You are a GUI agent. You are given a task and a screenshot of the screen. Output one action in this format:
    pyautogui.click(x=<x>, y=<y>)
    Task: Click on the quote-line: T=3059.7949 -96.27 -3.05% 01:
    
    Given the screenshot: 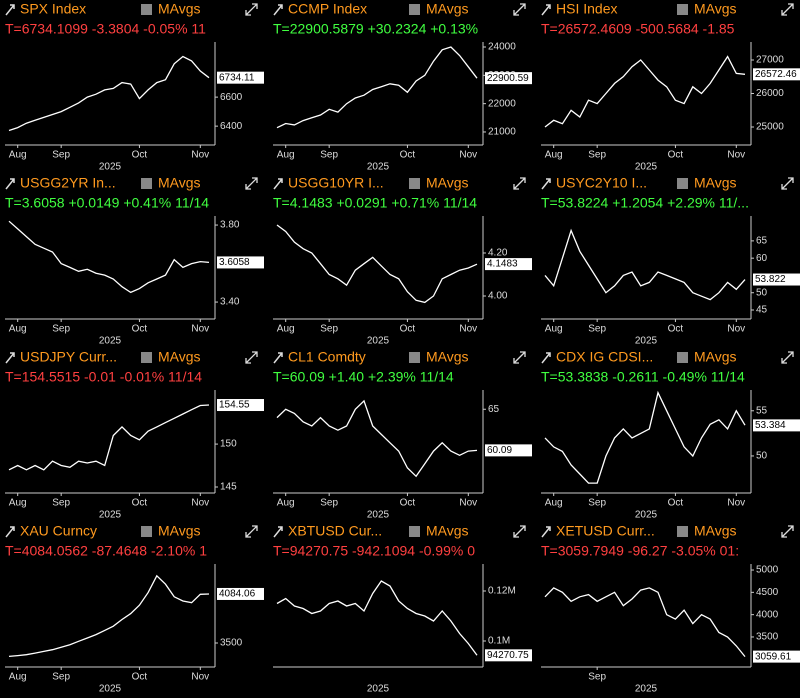 What is the action you would take?
    pyautogui.click(x=640, y=551)
    